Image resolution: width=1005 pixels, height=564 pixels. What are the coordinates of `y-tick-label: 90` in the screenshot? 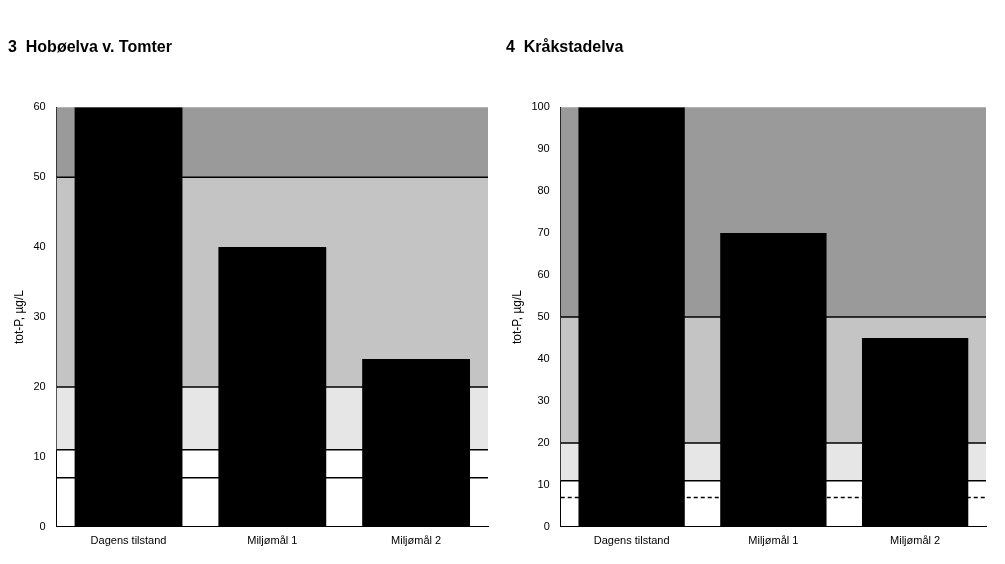 It's located at (543, 148).